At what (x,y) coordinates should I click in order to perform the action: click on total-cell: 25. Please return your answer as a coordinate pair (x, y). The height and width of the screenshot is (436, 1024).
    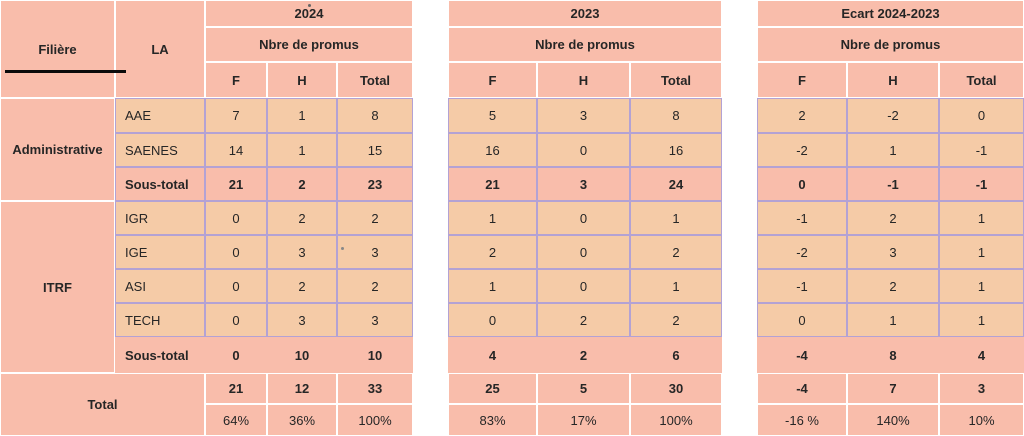
    Looking at the image, I should click on (492, 388).